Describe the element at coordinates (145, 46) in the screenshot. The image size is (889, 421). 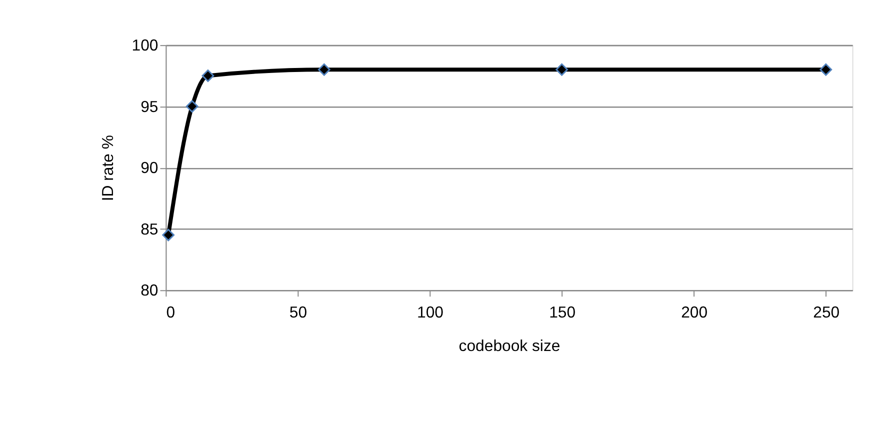
I see `y-tick-label: 100` at that location.